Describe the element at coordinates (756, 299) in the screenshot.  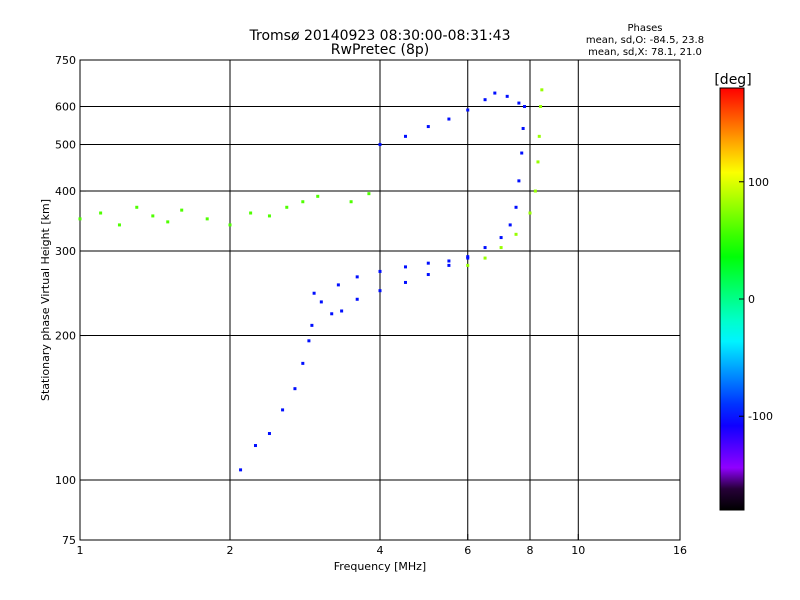
I see `colorbar-ticks: 100 0 -100` at that location.